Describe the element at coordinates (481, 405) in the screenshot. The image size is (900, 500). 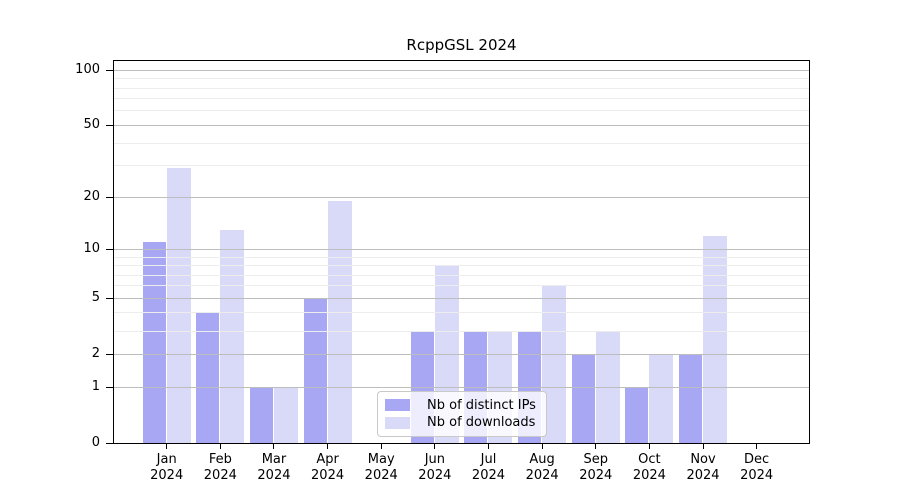
I see `legend-label-distinct-ips: Nb of distinct IPs` at that location.